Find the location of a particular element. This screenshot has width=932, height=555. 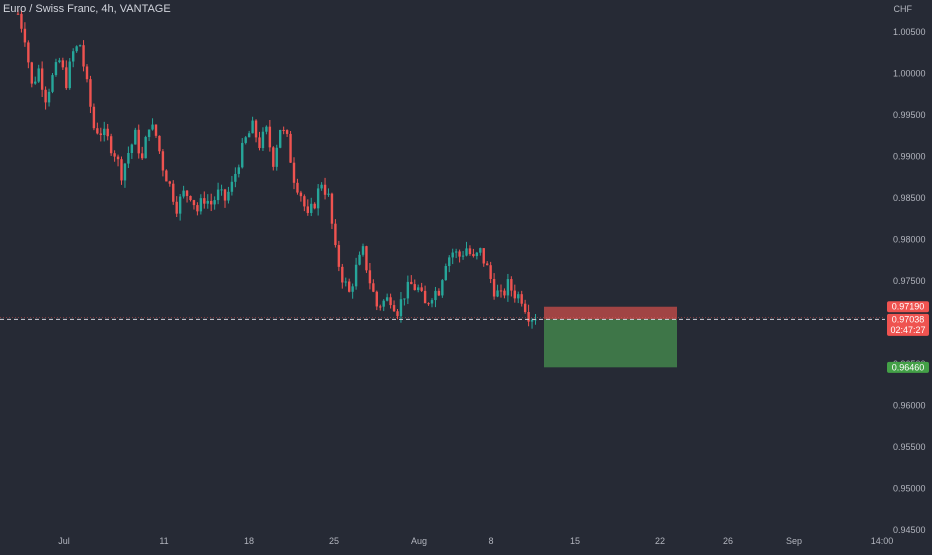

time-tick-label: 18 is located at coordinates (249, 541).